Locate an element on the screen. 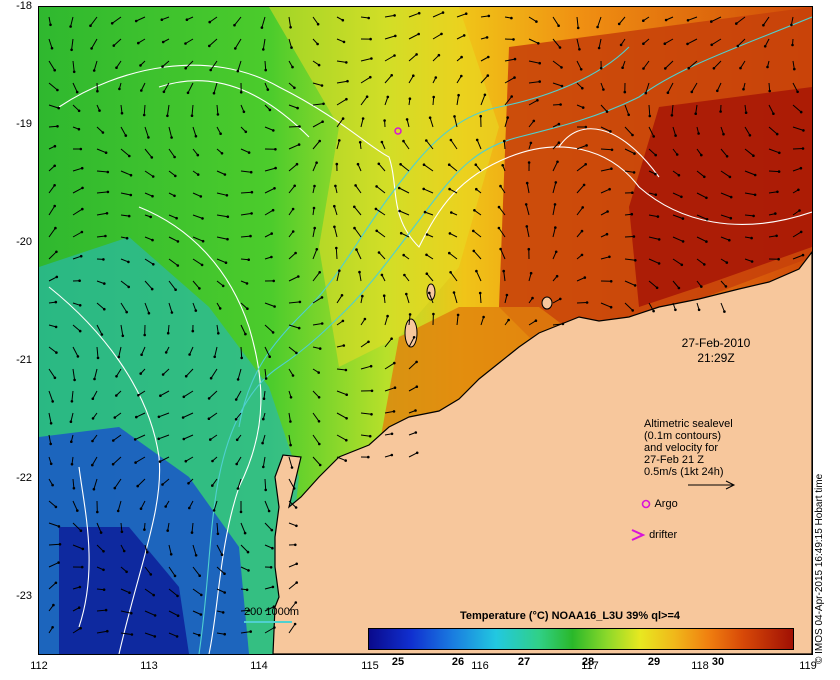 The height and width of the screenshot is (680, 840). hottest-water-region is located at coordinates (720, 197).